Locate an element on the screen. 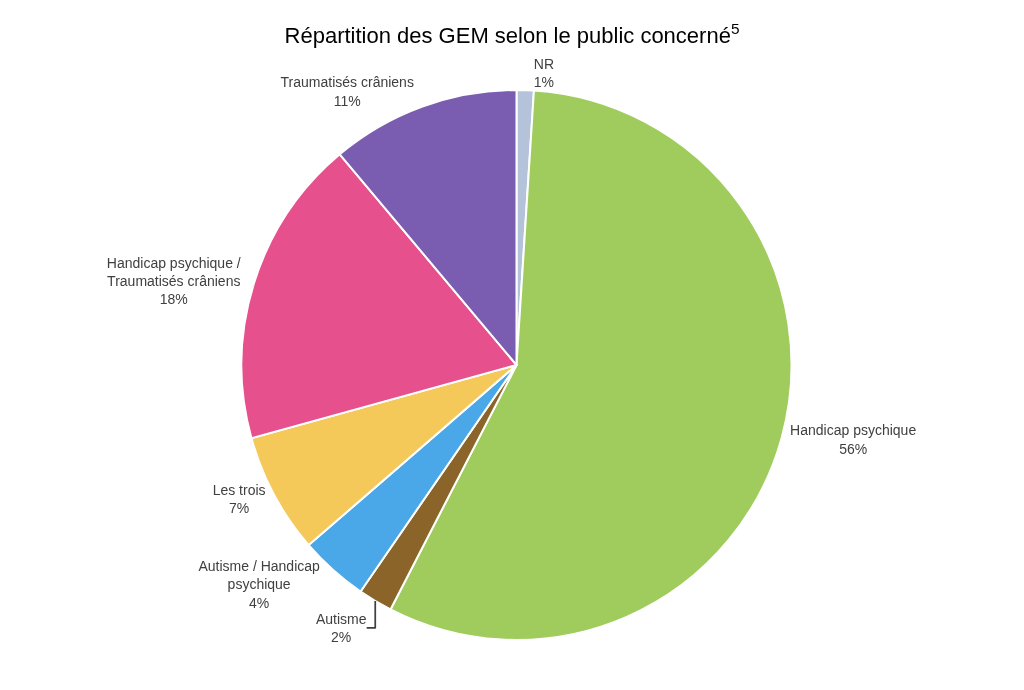  slice-label: NR is located at coordinates (544, 63).